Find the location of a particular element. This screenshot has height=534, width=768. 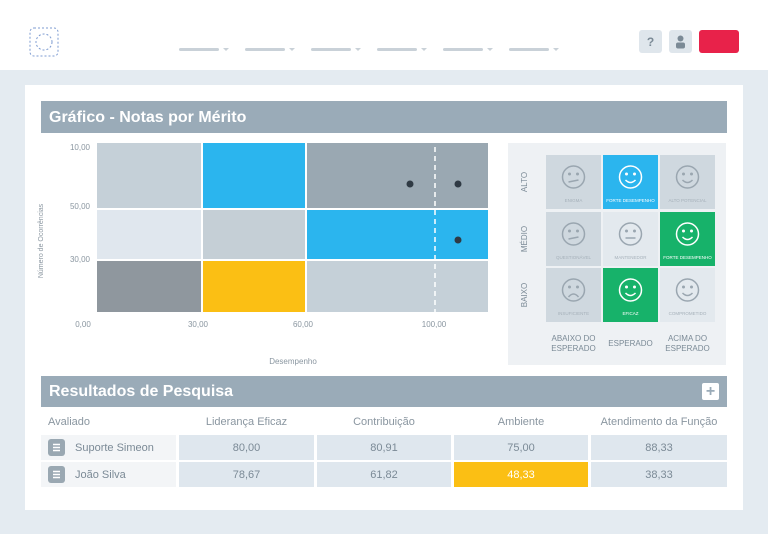

matrix-cell-label: QUESTIONÁVEL is located at coordinates (573, 257).